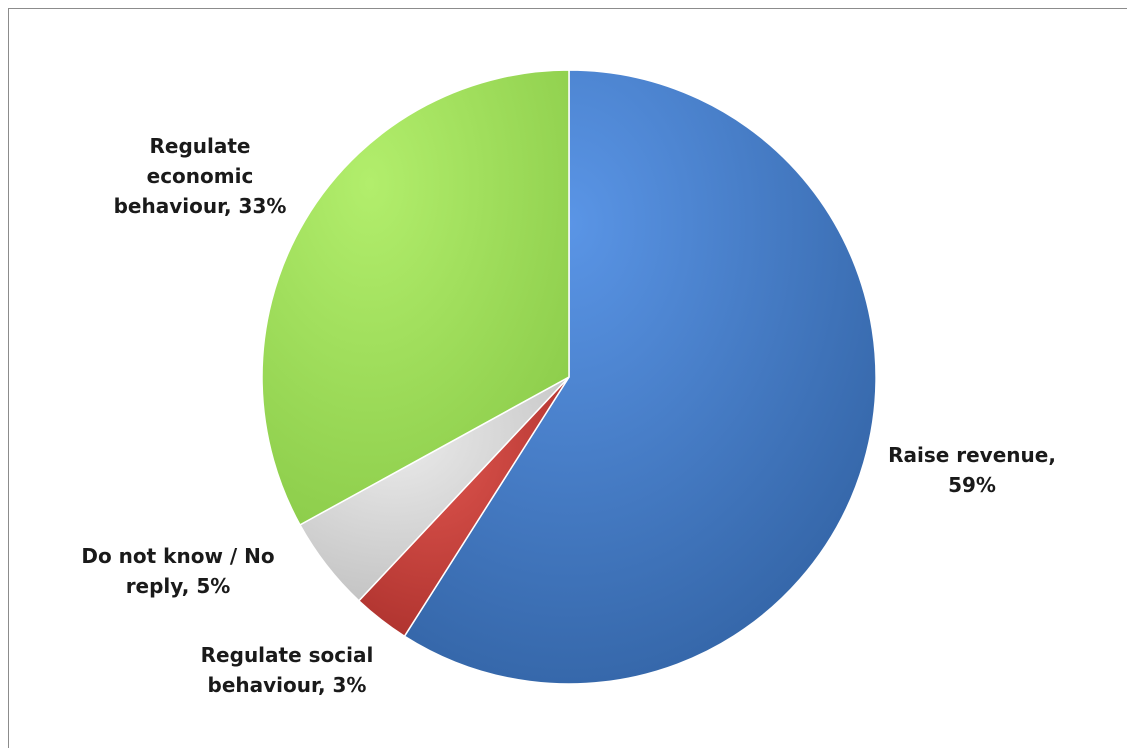 The height and width of the screenshot is (748, 1128). I want to click on label-regulate-economic-behaviour: Regulate economic behaviour, 33%, so click(200, 176).